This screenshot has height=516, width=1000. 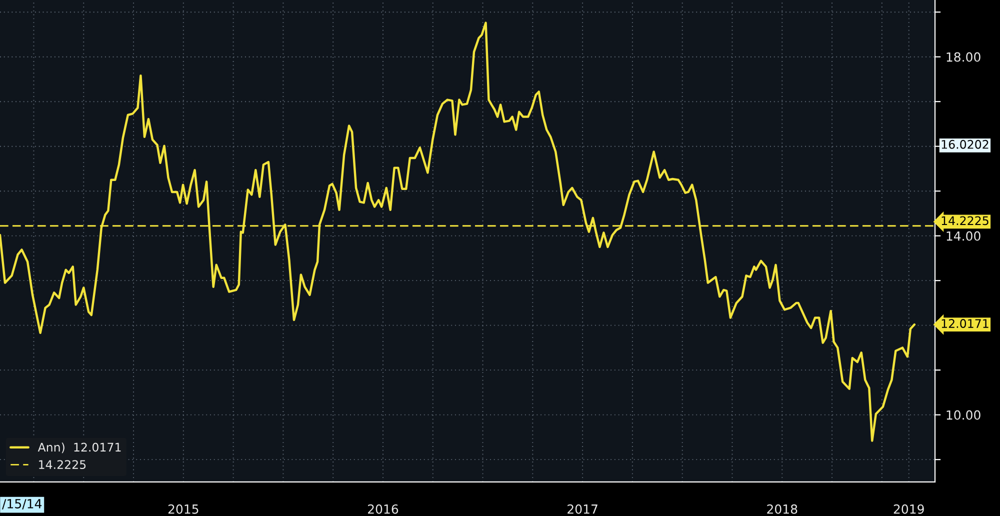 I want to click on ref-line-label: 14.2225, so click(x=965, y=221).